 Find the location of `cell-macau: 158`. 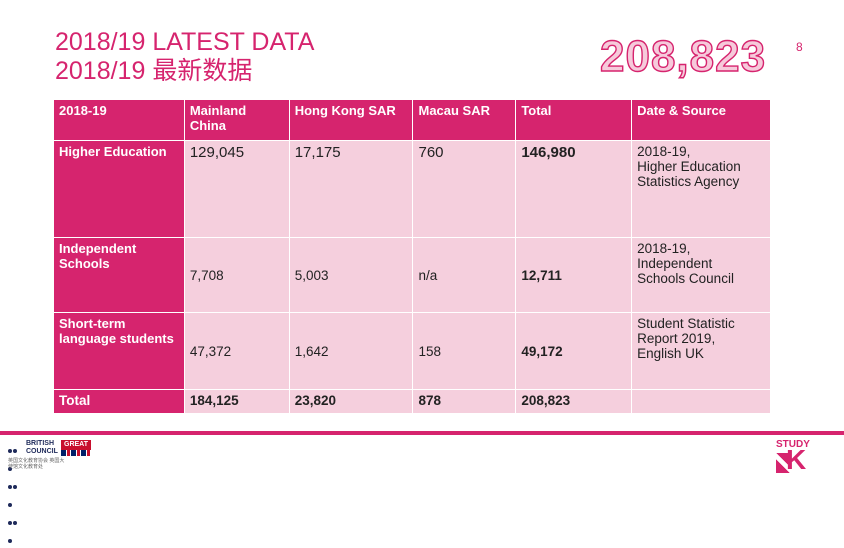

cell-macau: 158 is located at coordinates (464, 351).